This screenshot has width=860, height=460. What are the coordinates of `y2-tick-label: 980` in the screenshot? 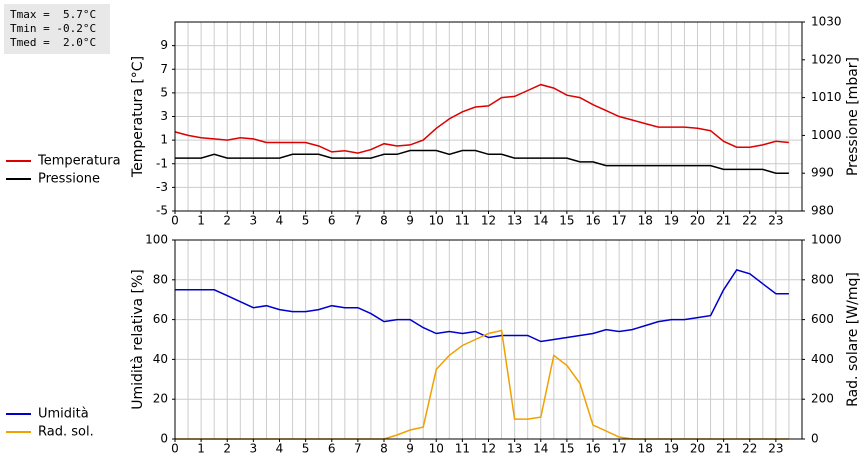 It's located at (822, 211).